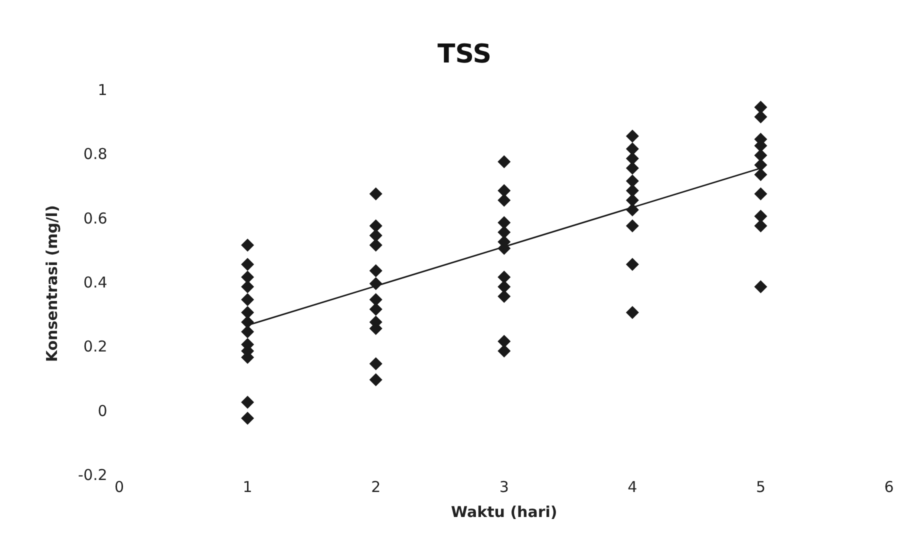 The image size is (909, 546). I want to click on y-tick-label: 0.6, so click(95, 218).